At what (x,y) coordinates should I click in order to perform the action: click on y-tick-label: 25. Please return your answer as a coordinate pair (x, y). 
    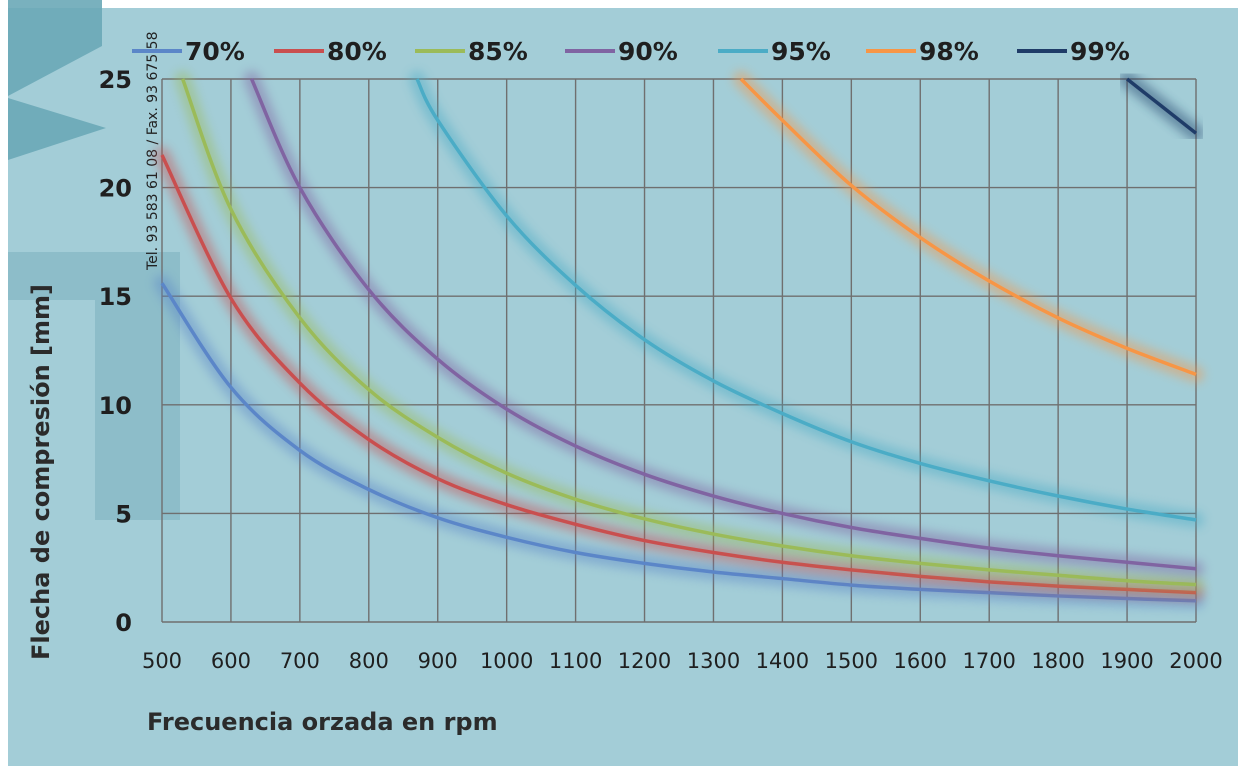
    Looking at the image, I should click on (115, 80).